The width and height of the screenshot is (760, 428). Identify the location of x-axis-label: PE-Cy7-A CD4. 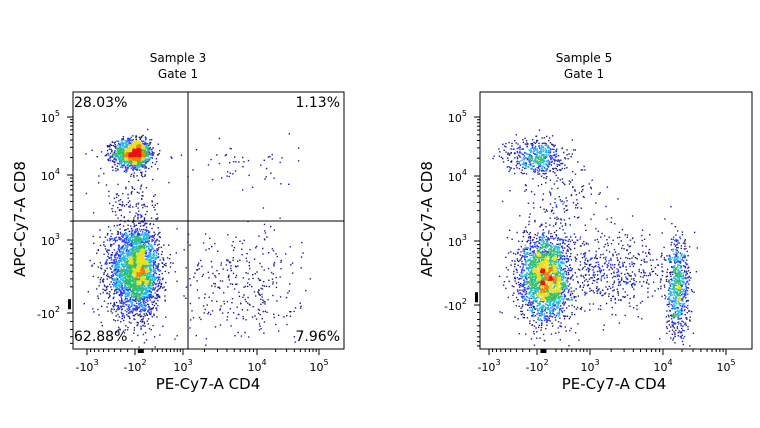
(208, 384).